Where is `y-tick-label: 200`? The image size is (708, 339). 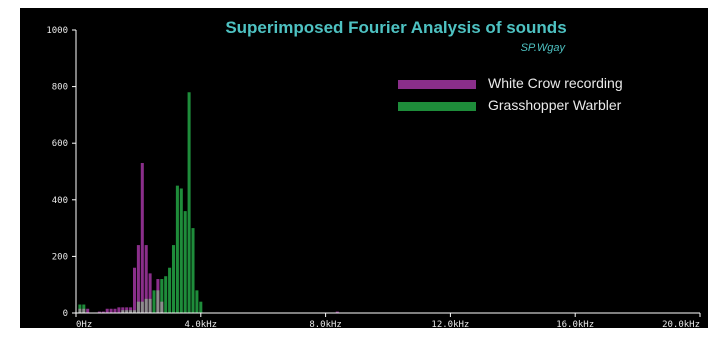 y-tick-label: 200 is located at coordinates (60, 257).